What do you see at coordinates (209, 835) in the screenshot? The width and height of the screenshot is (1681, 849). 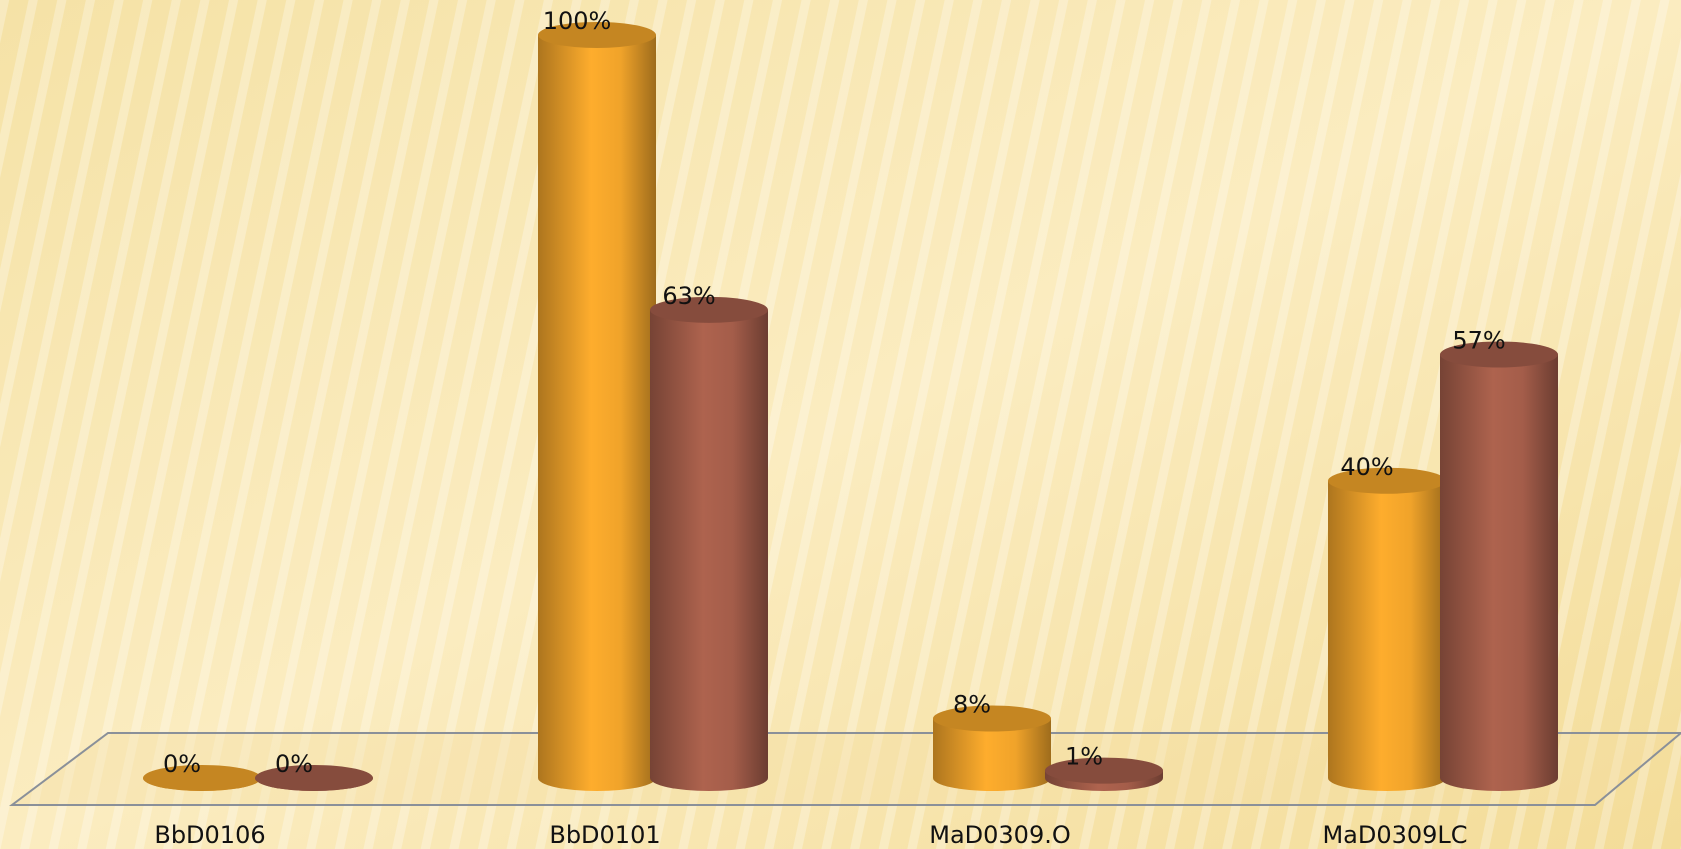 I see `x-tick-label: BbD0106` at bounding box center [209, 835].